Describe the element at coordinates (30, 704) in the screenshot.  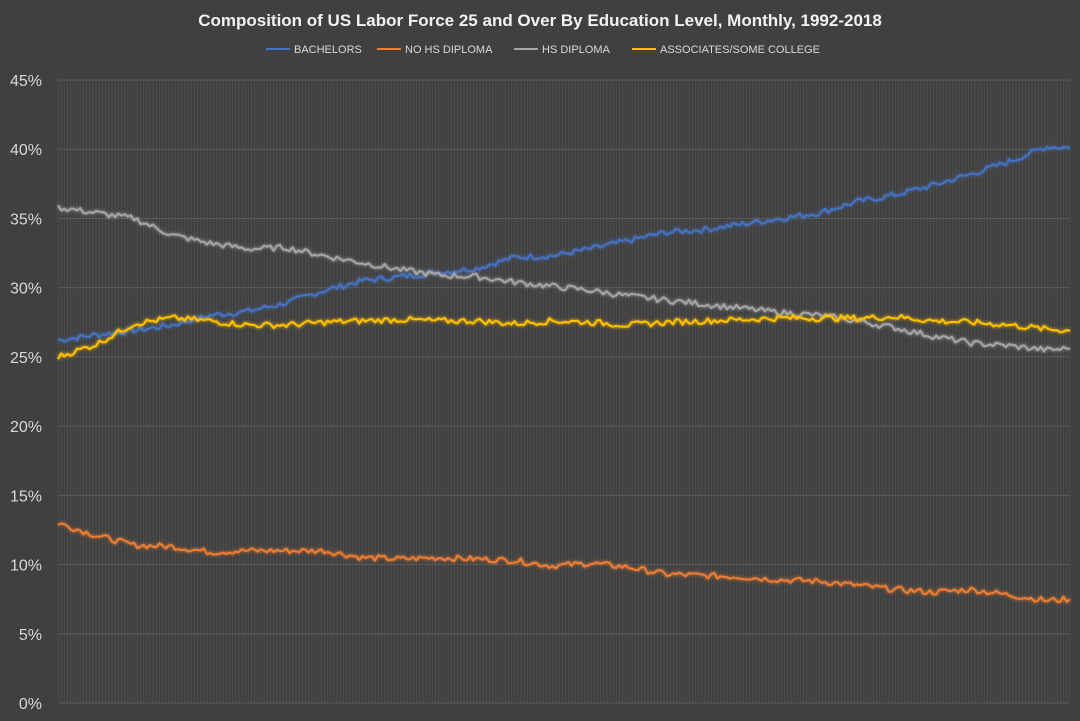
I see `y-tick-label: 0%` at that location.